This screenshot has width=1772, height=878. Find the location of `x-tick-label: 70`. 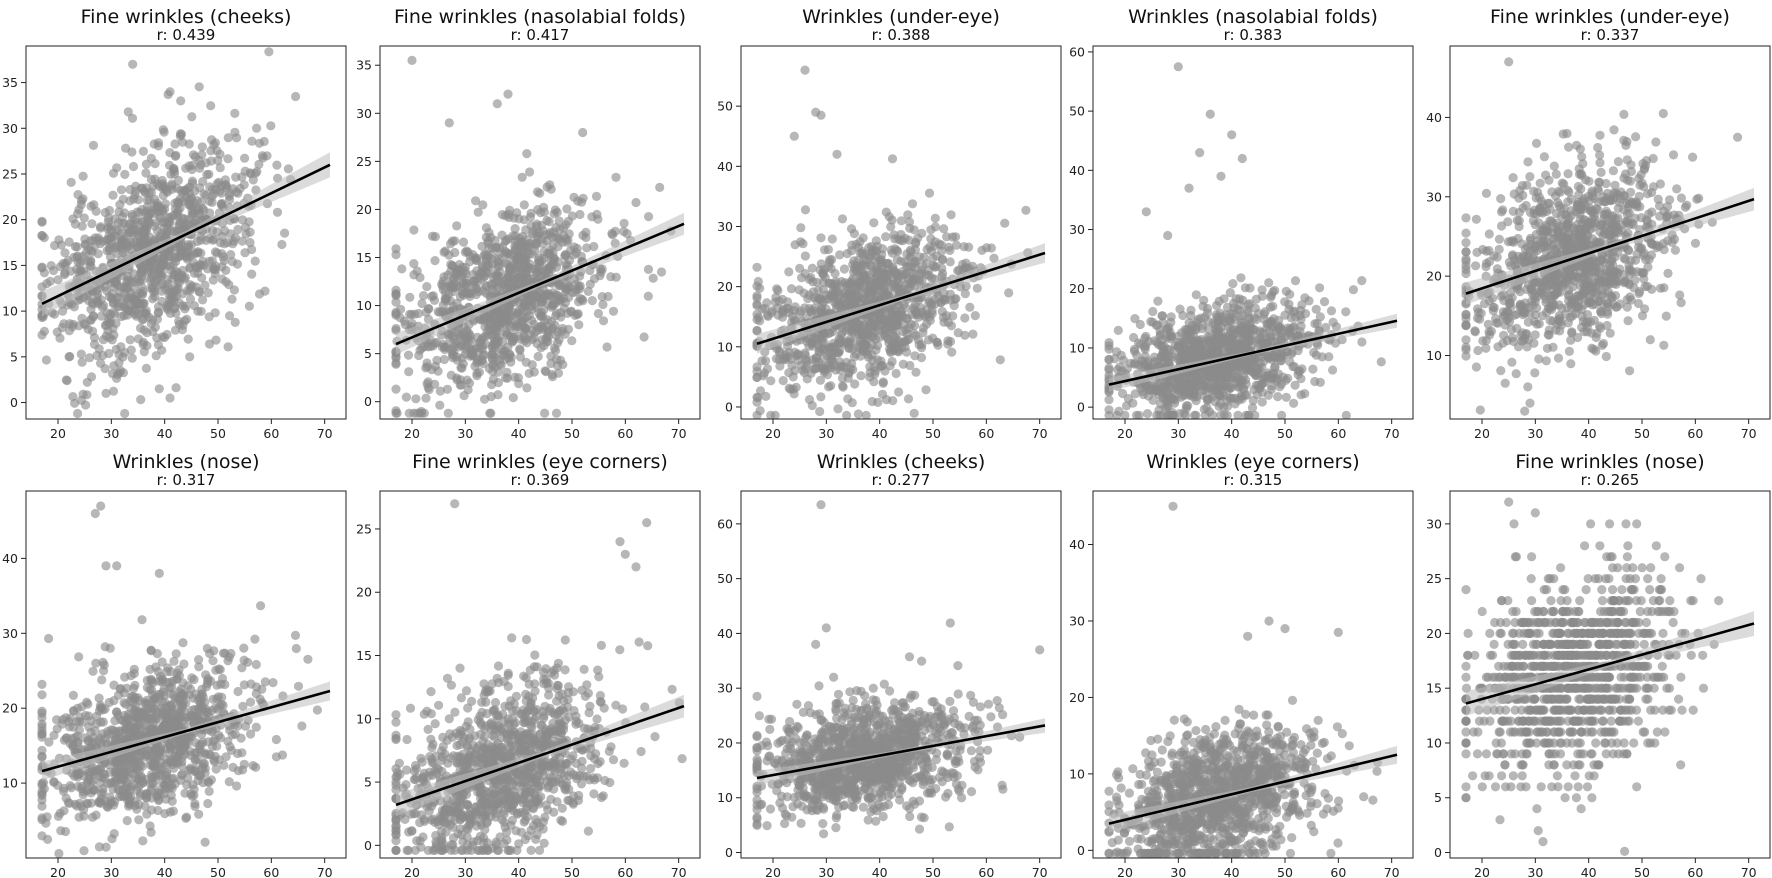

x-tick-label: 70 is located at coordinates (679, 433).